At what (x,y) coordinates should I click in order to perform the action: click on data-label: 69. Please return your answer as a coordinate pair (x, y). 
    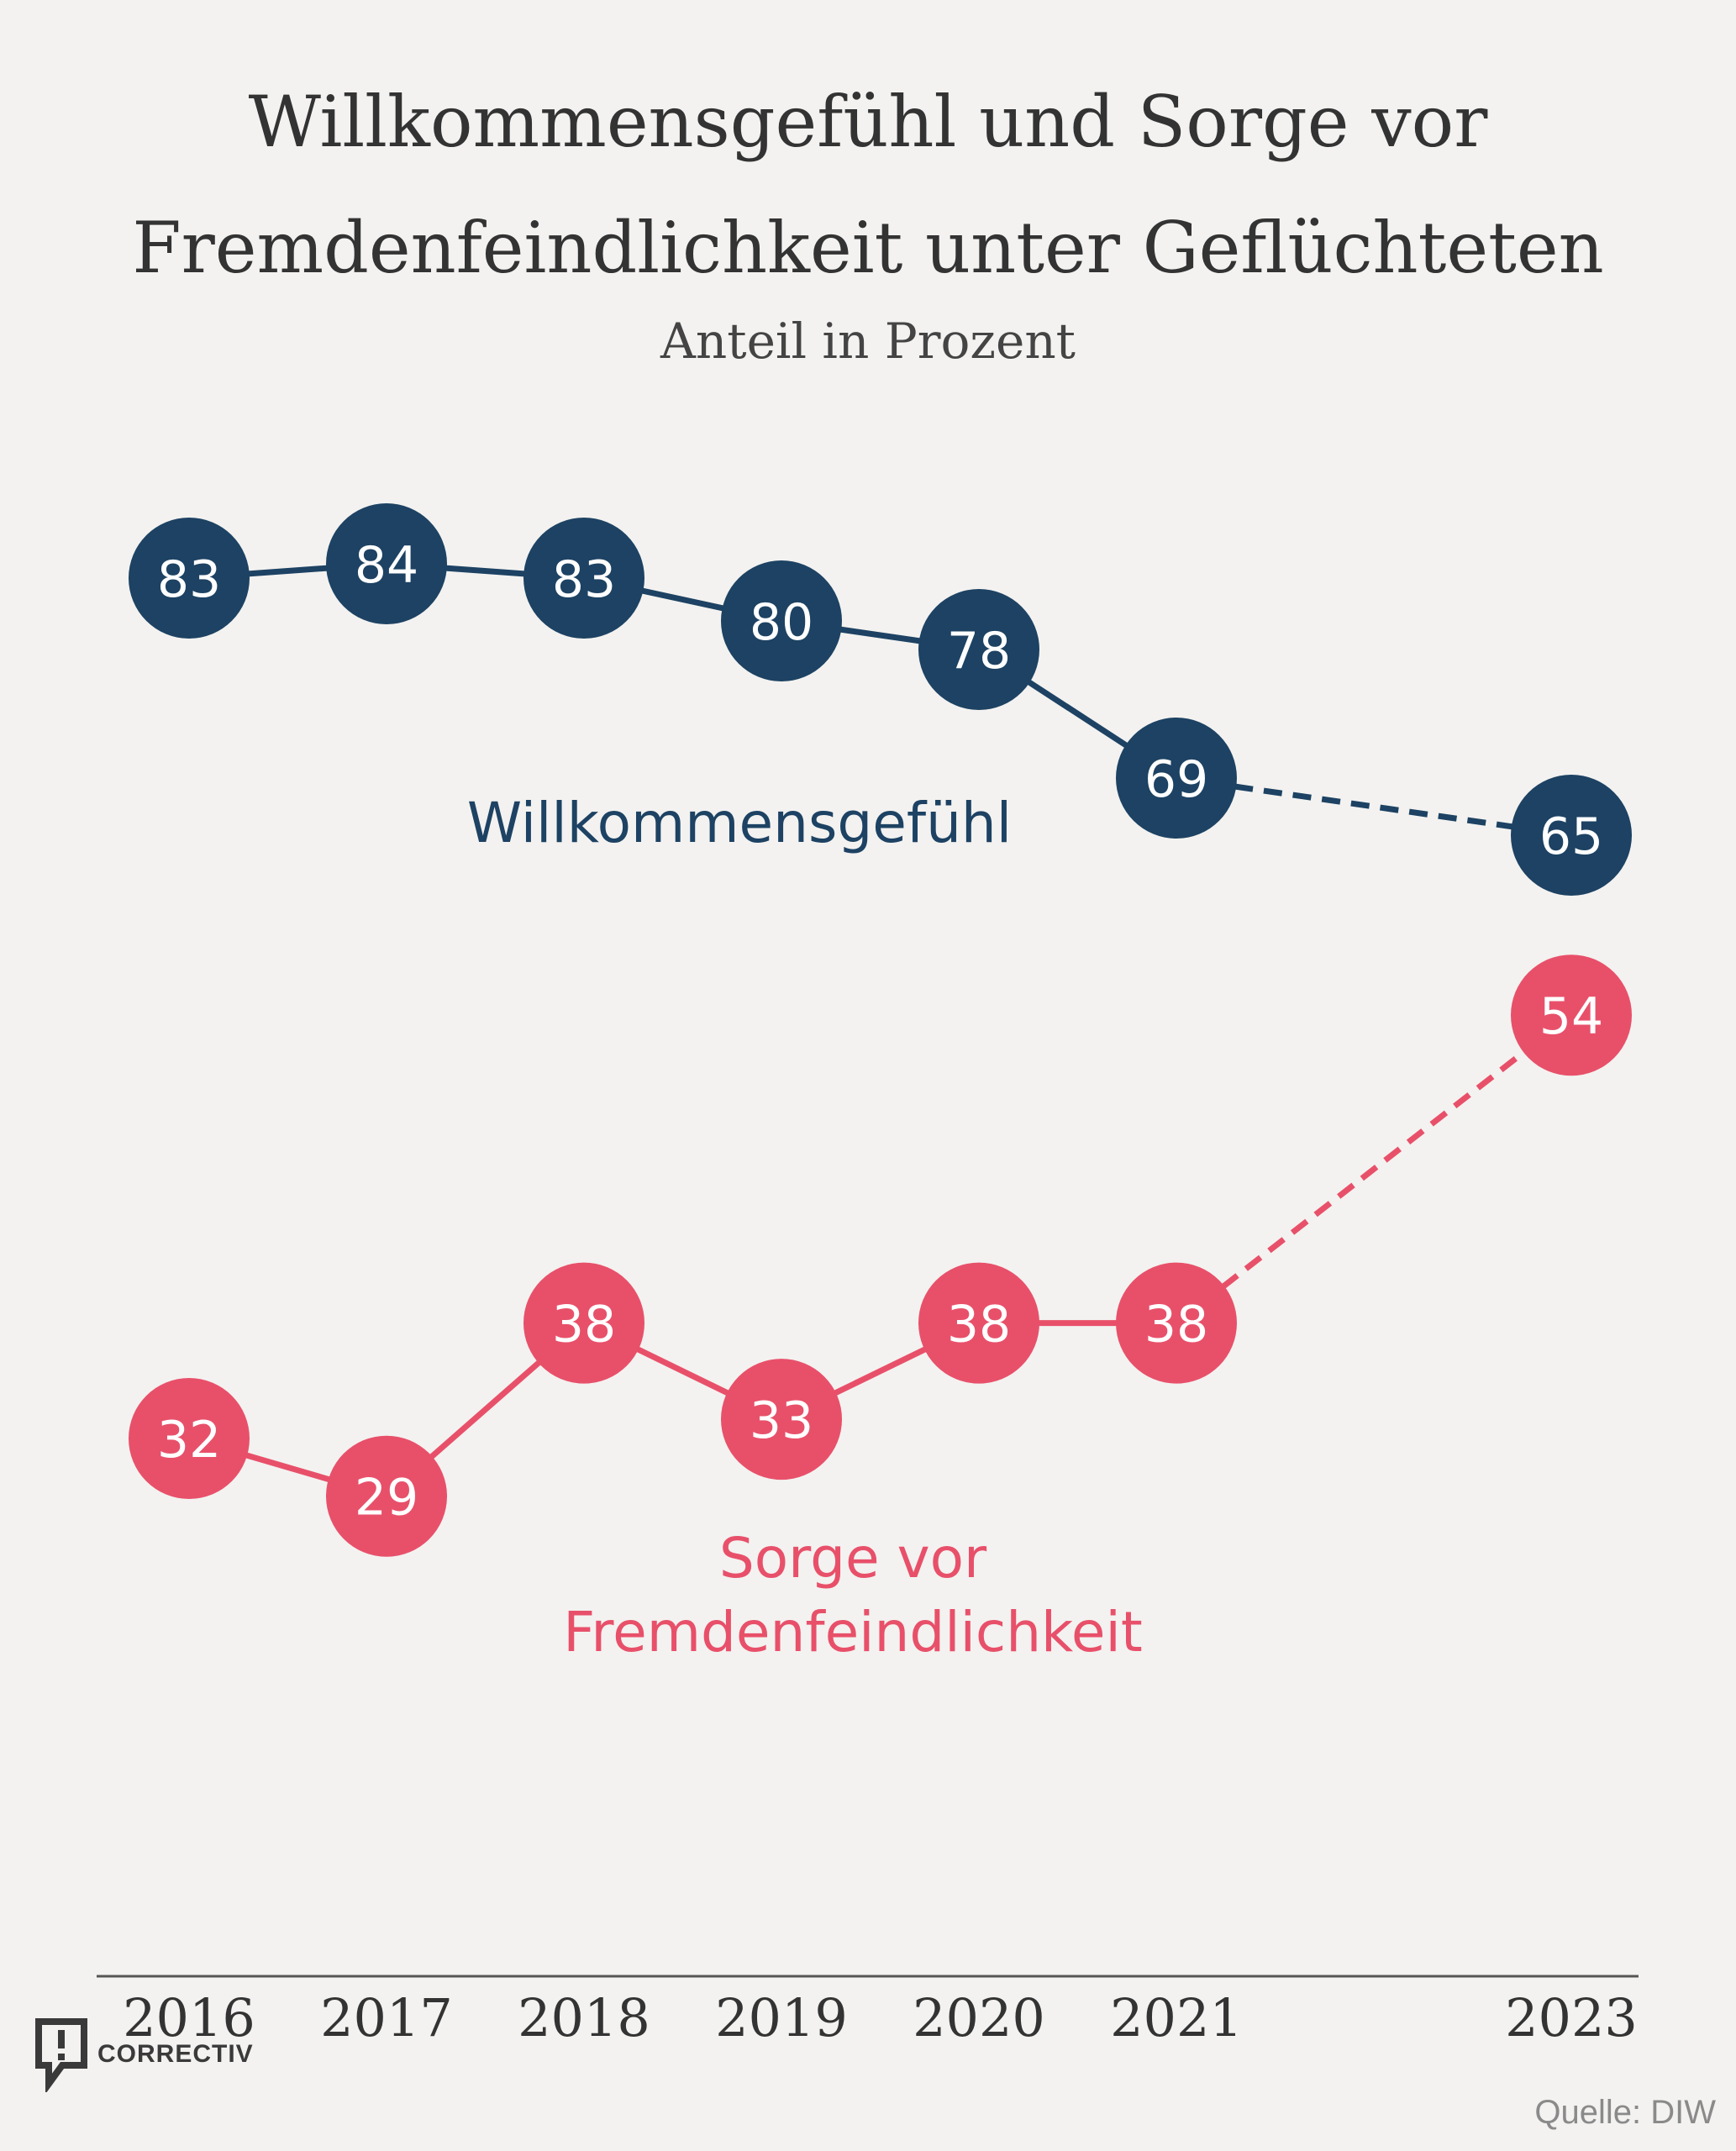
    Looking at the image, I should click on (1176, 779).